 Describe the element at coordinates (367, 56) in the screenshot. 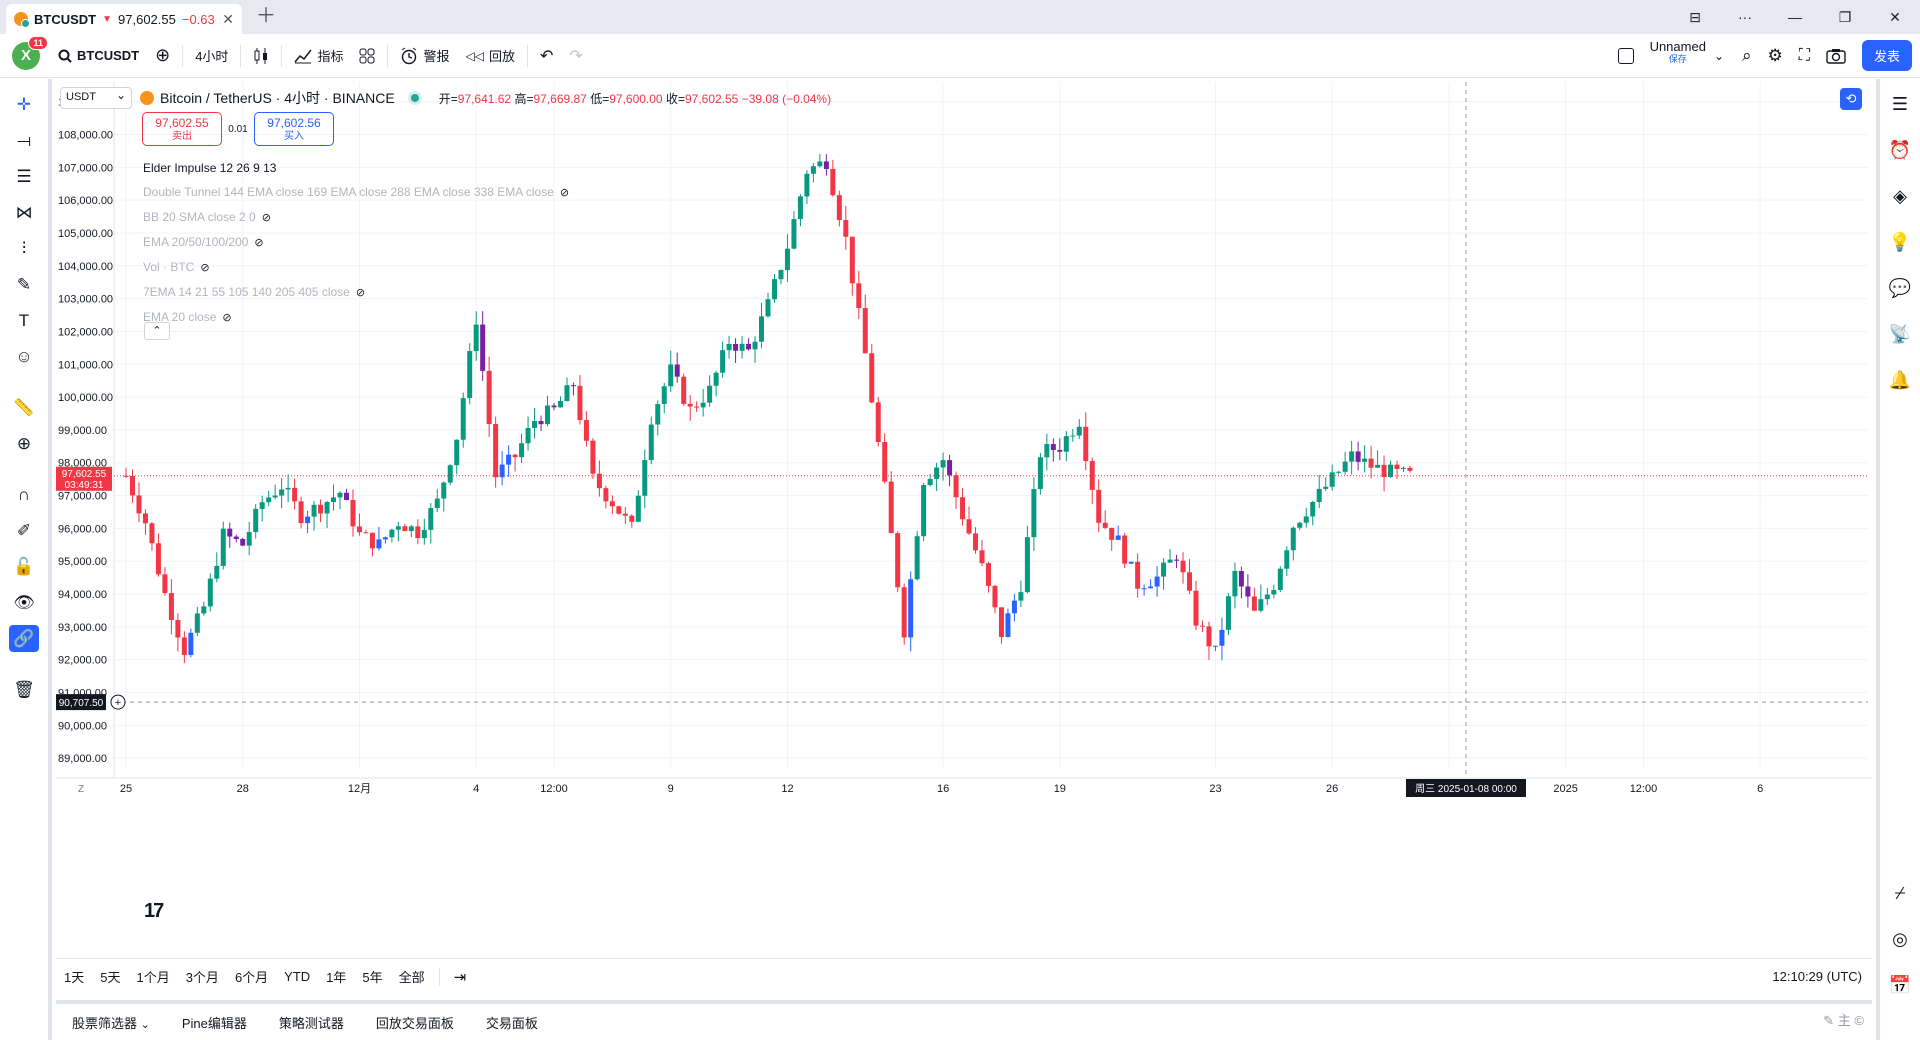

I see `templates-button` at that location.